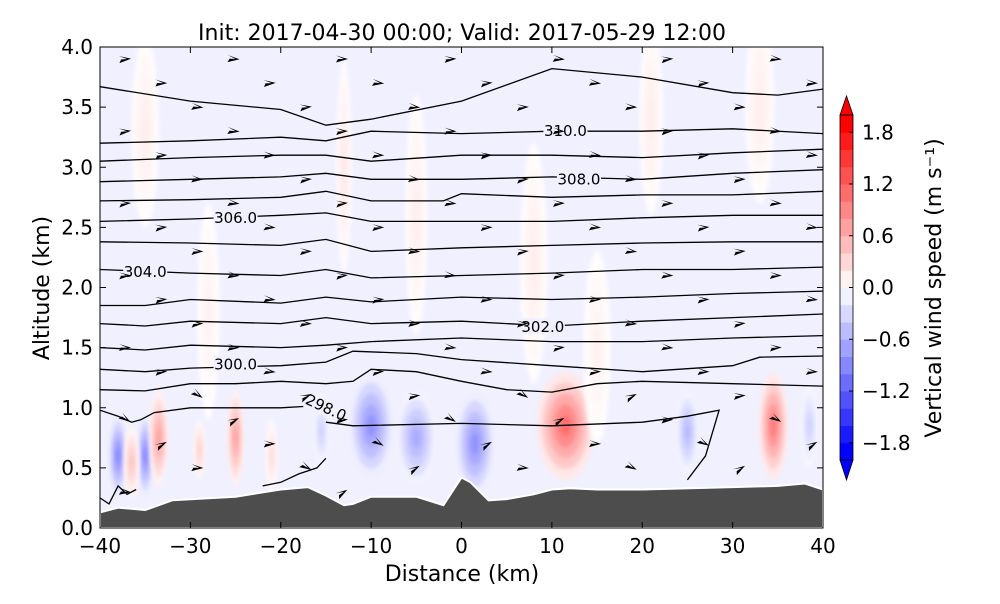 This screenshot has width=1000, height=604. Describe the element at coordinates (822, 546) in the screenshot. I see `x-tick-label: 40` at that location.